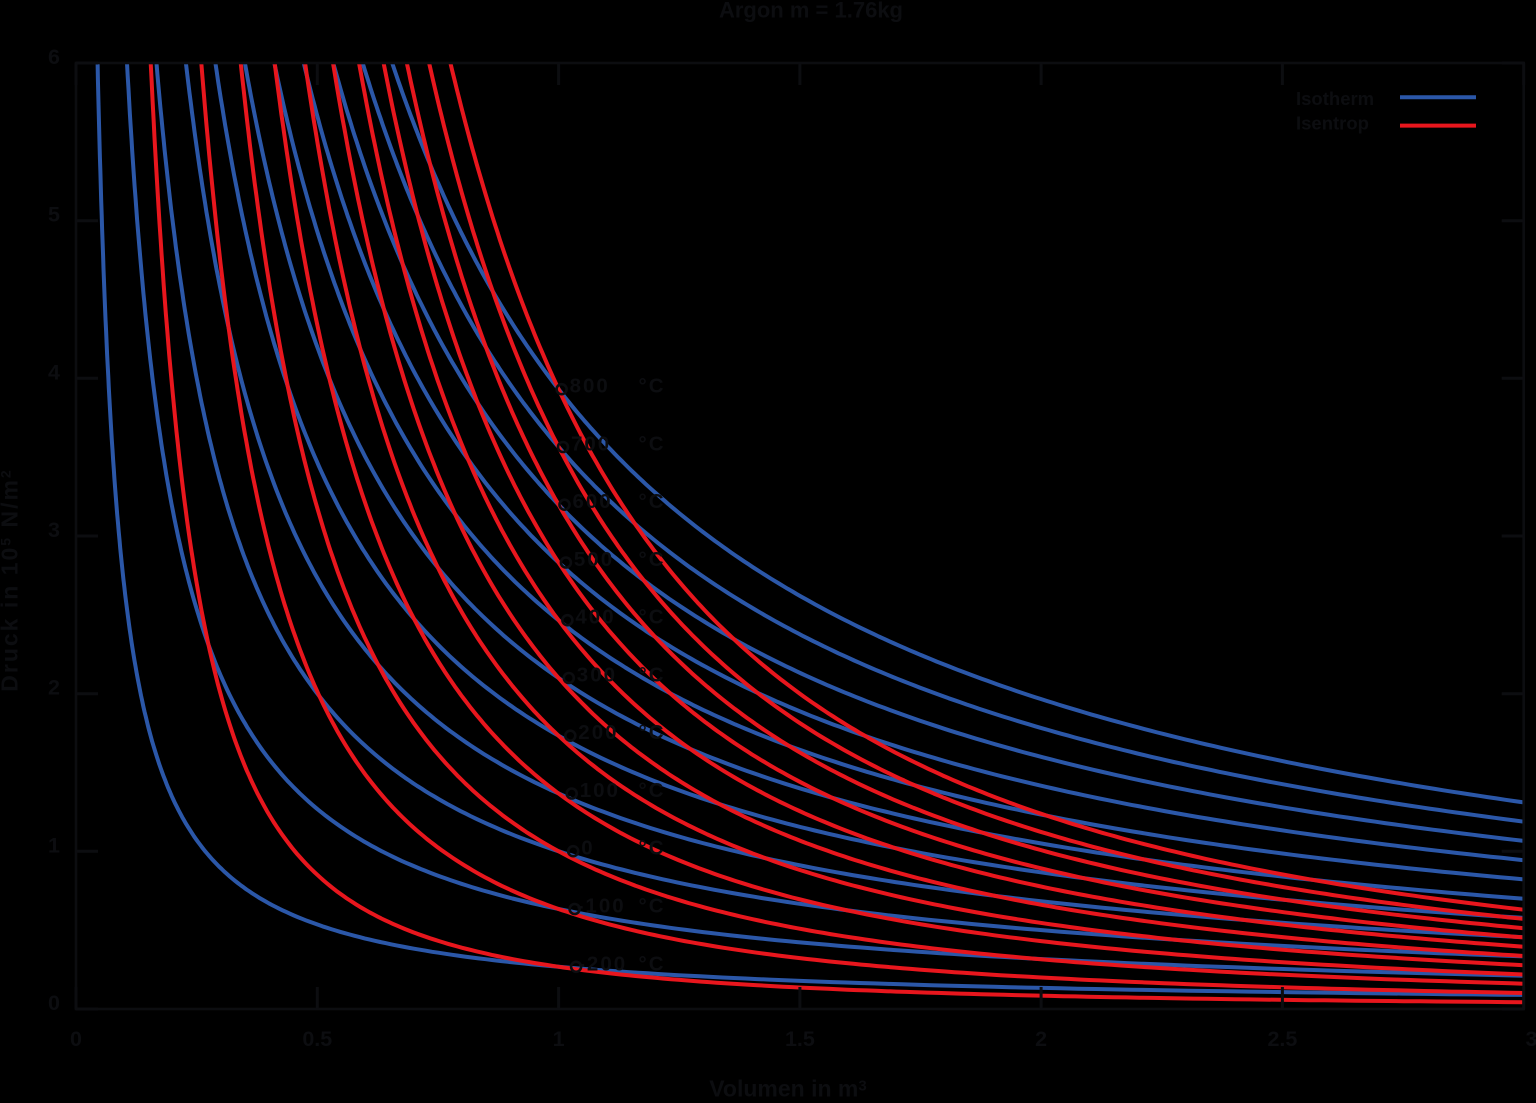  I want to click on svg-text: 800, so click(590, 386).